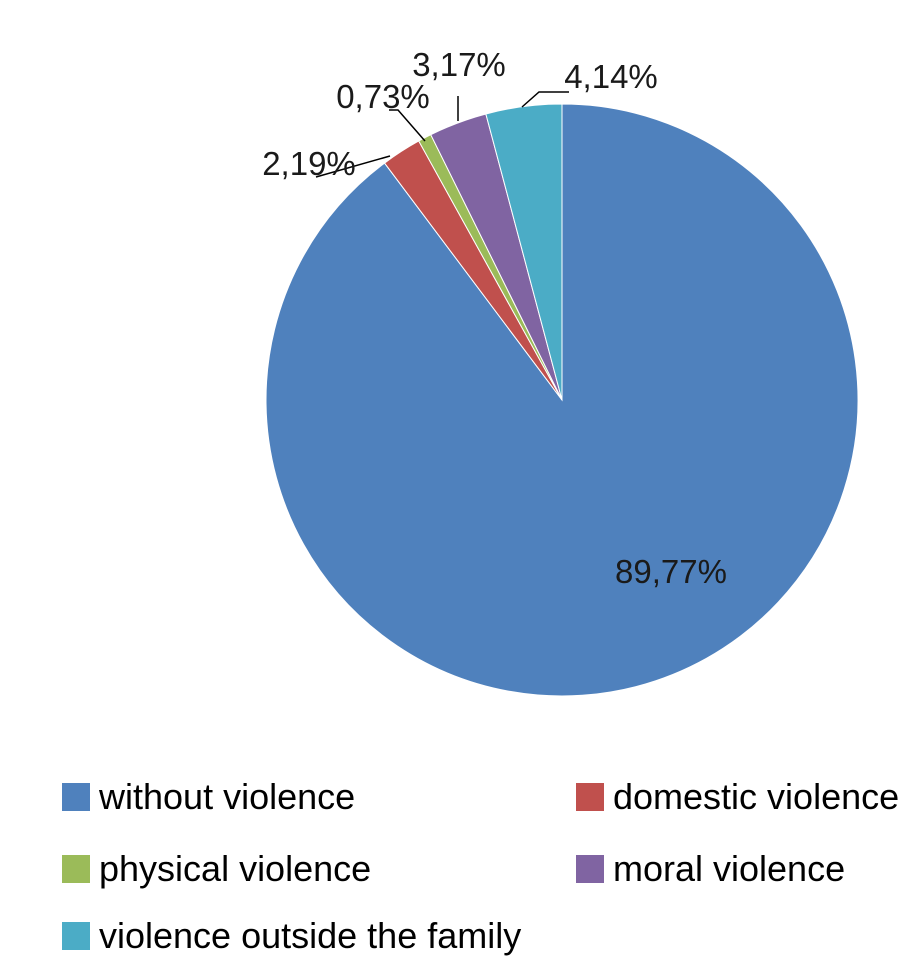 The width and height of the screenshot is (903, 959). I want to click on legend-swatch-domestic-violence, so click(590, 797).